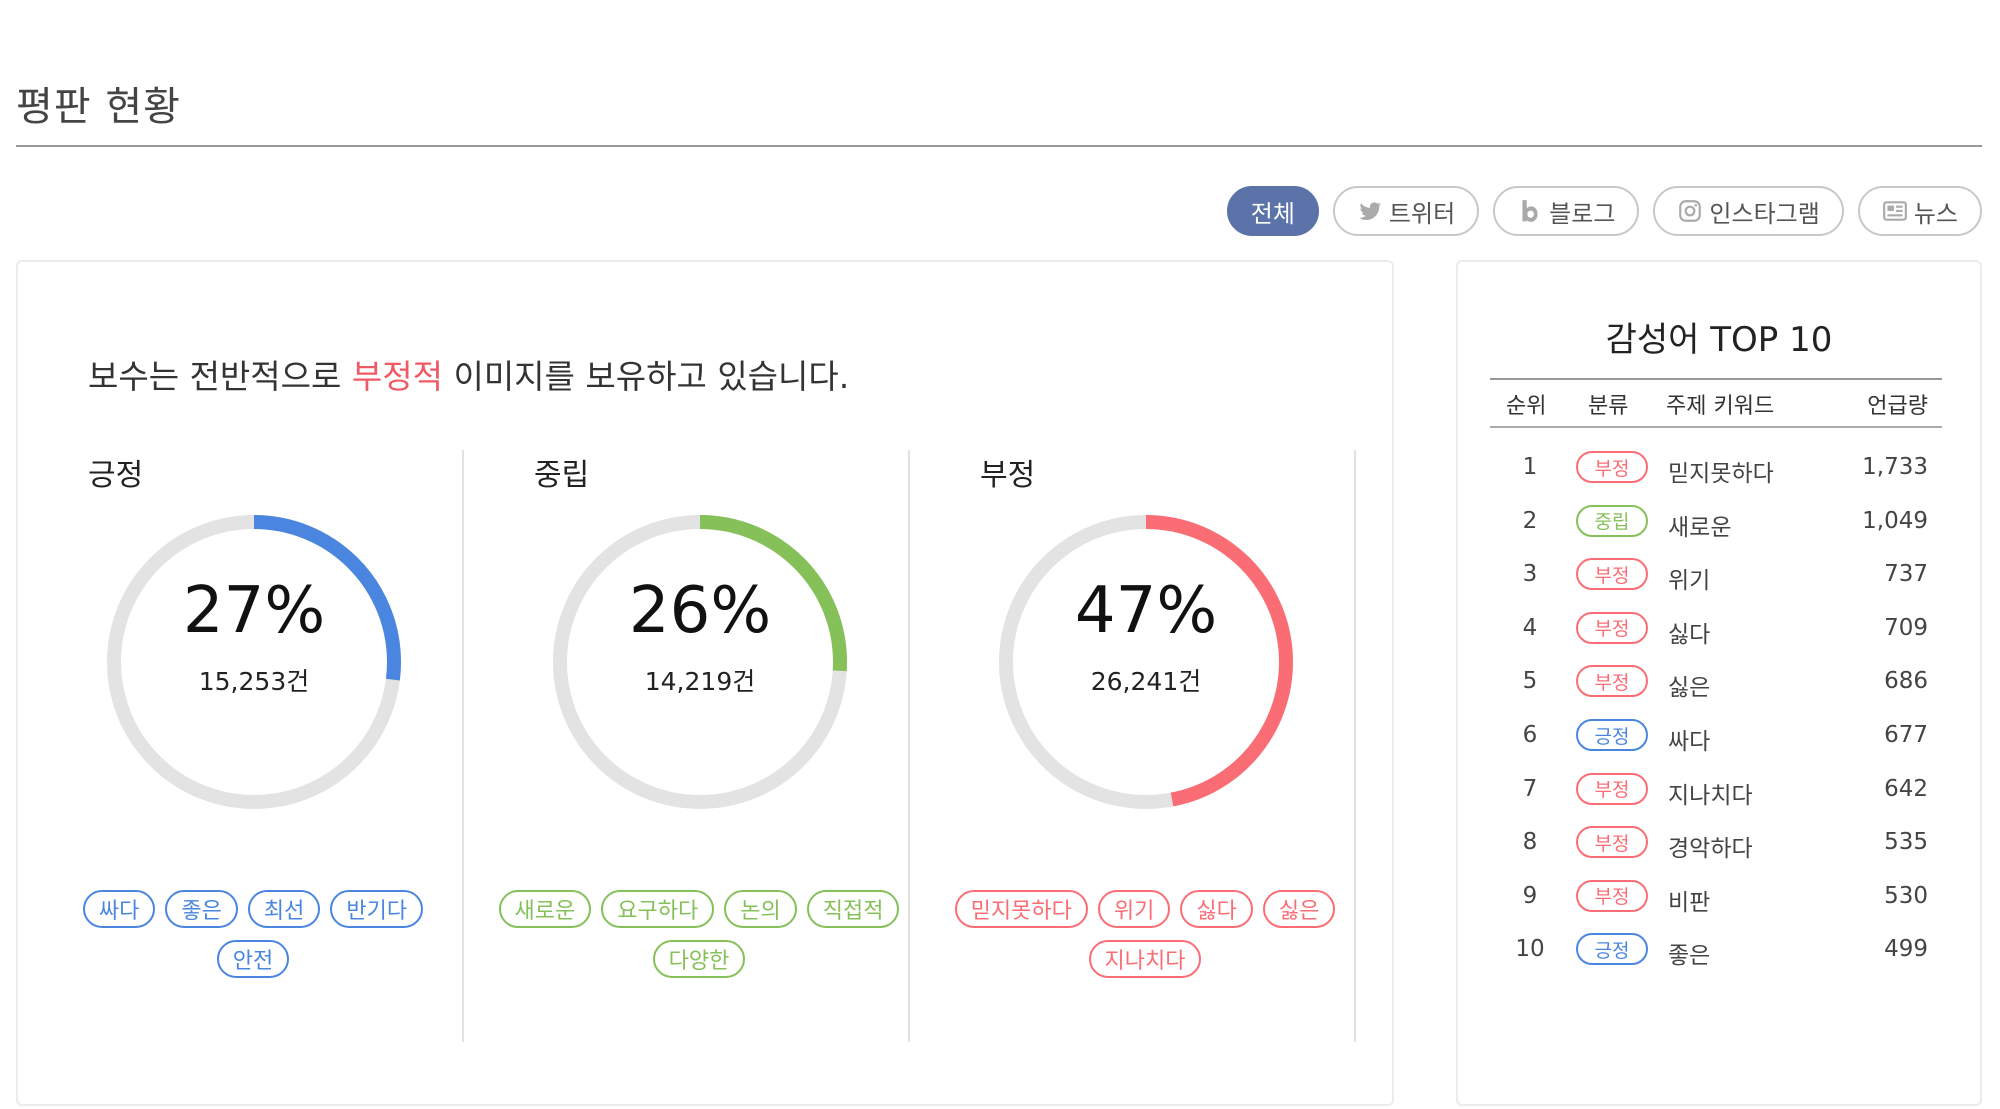 Image resolution: width=2000 pixels, height=1109 pixels. I want to click on keyword-cell: 새로운, so click(1700, 527).